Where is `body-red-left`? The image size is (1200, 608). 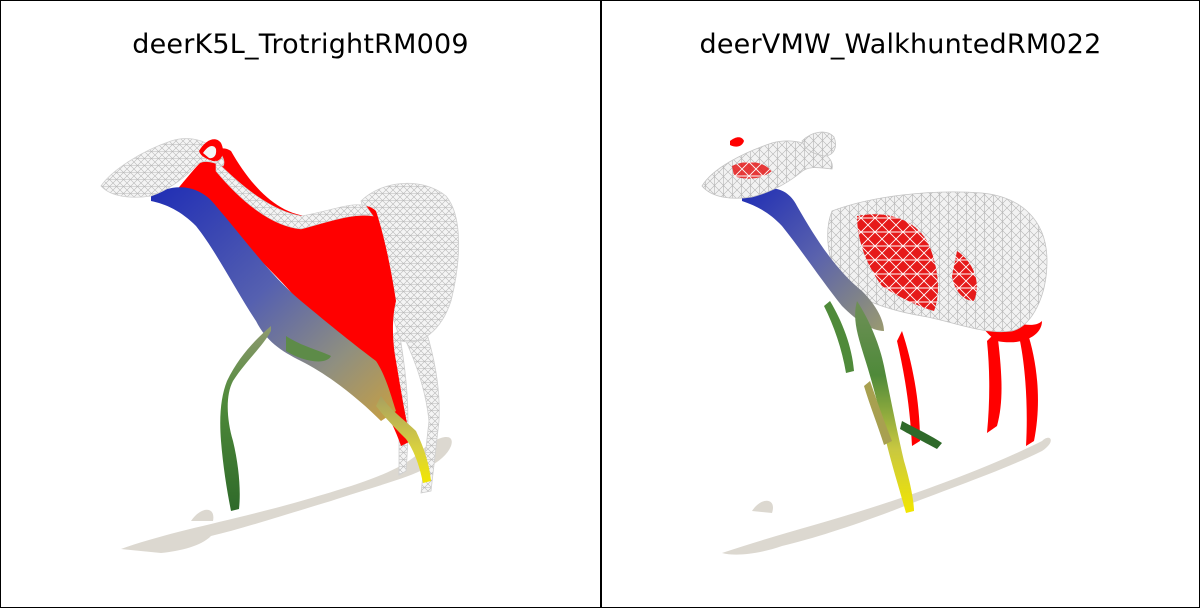
body-red-left is located at coordinates (293, 297).